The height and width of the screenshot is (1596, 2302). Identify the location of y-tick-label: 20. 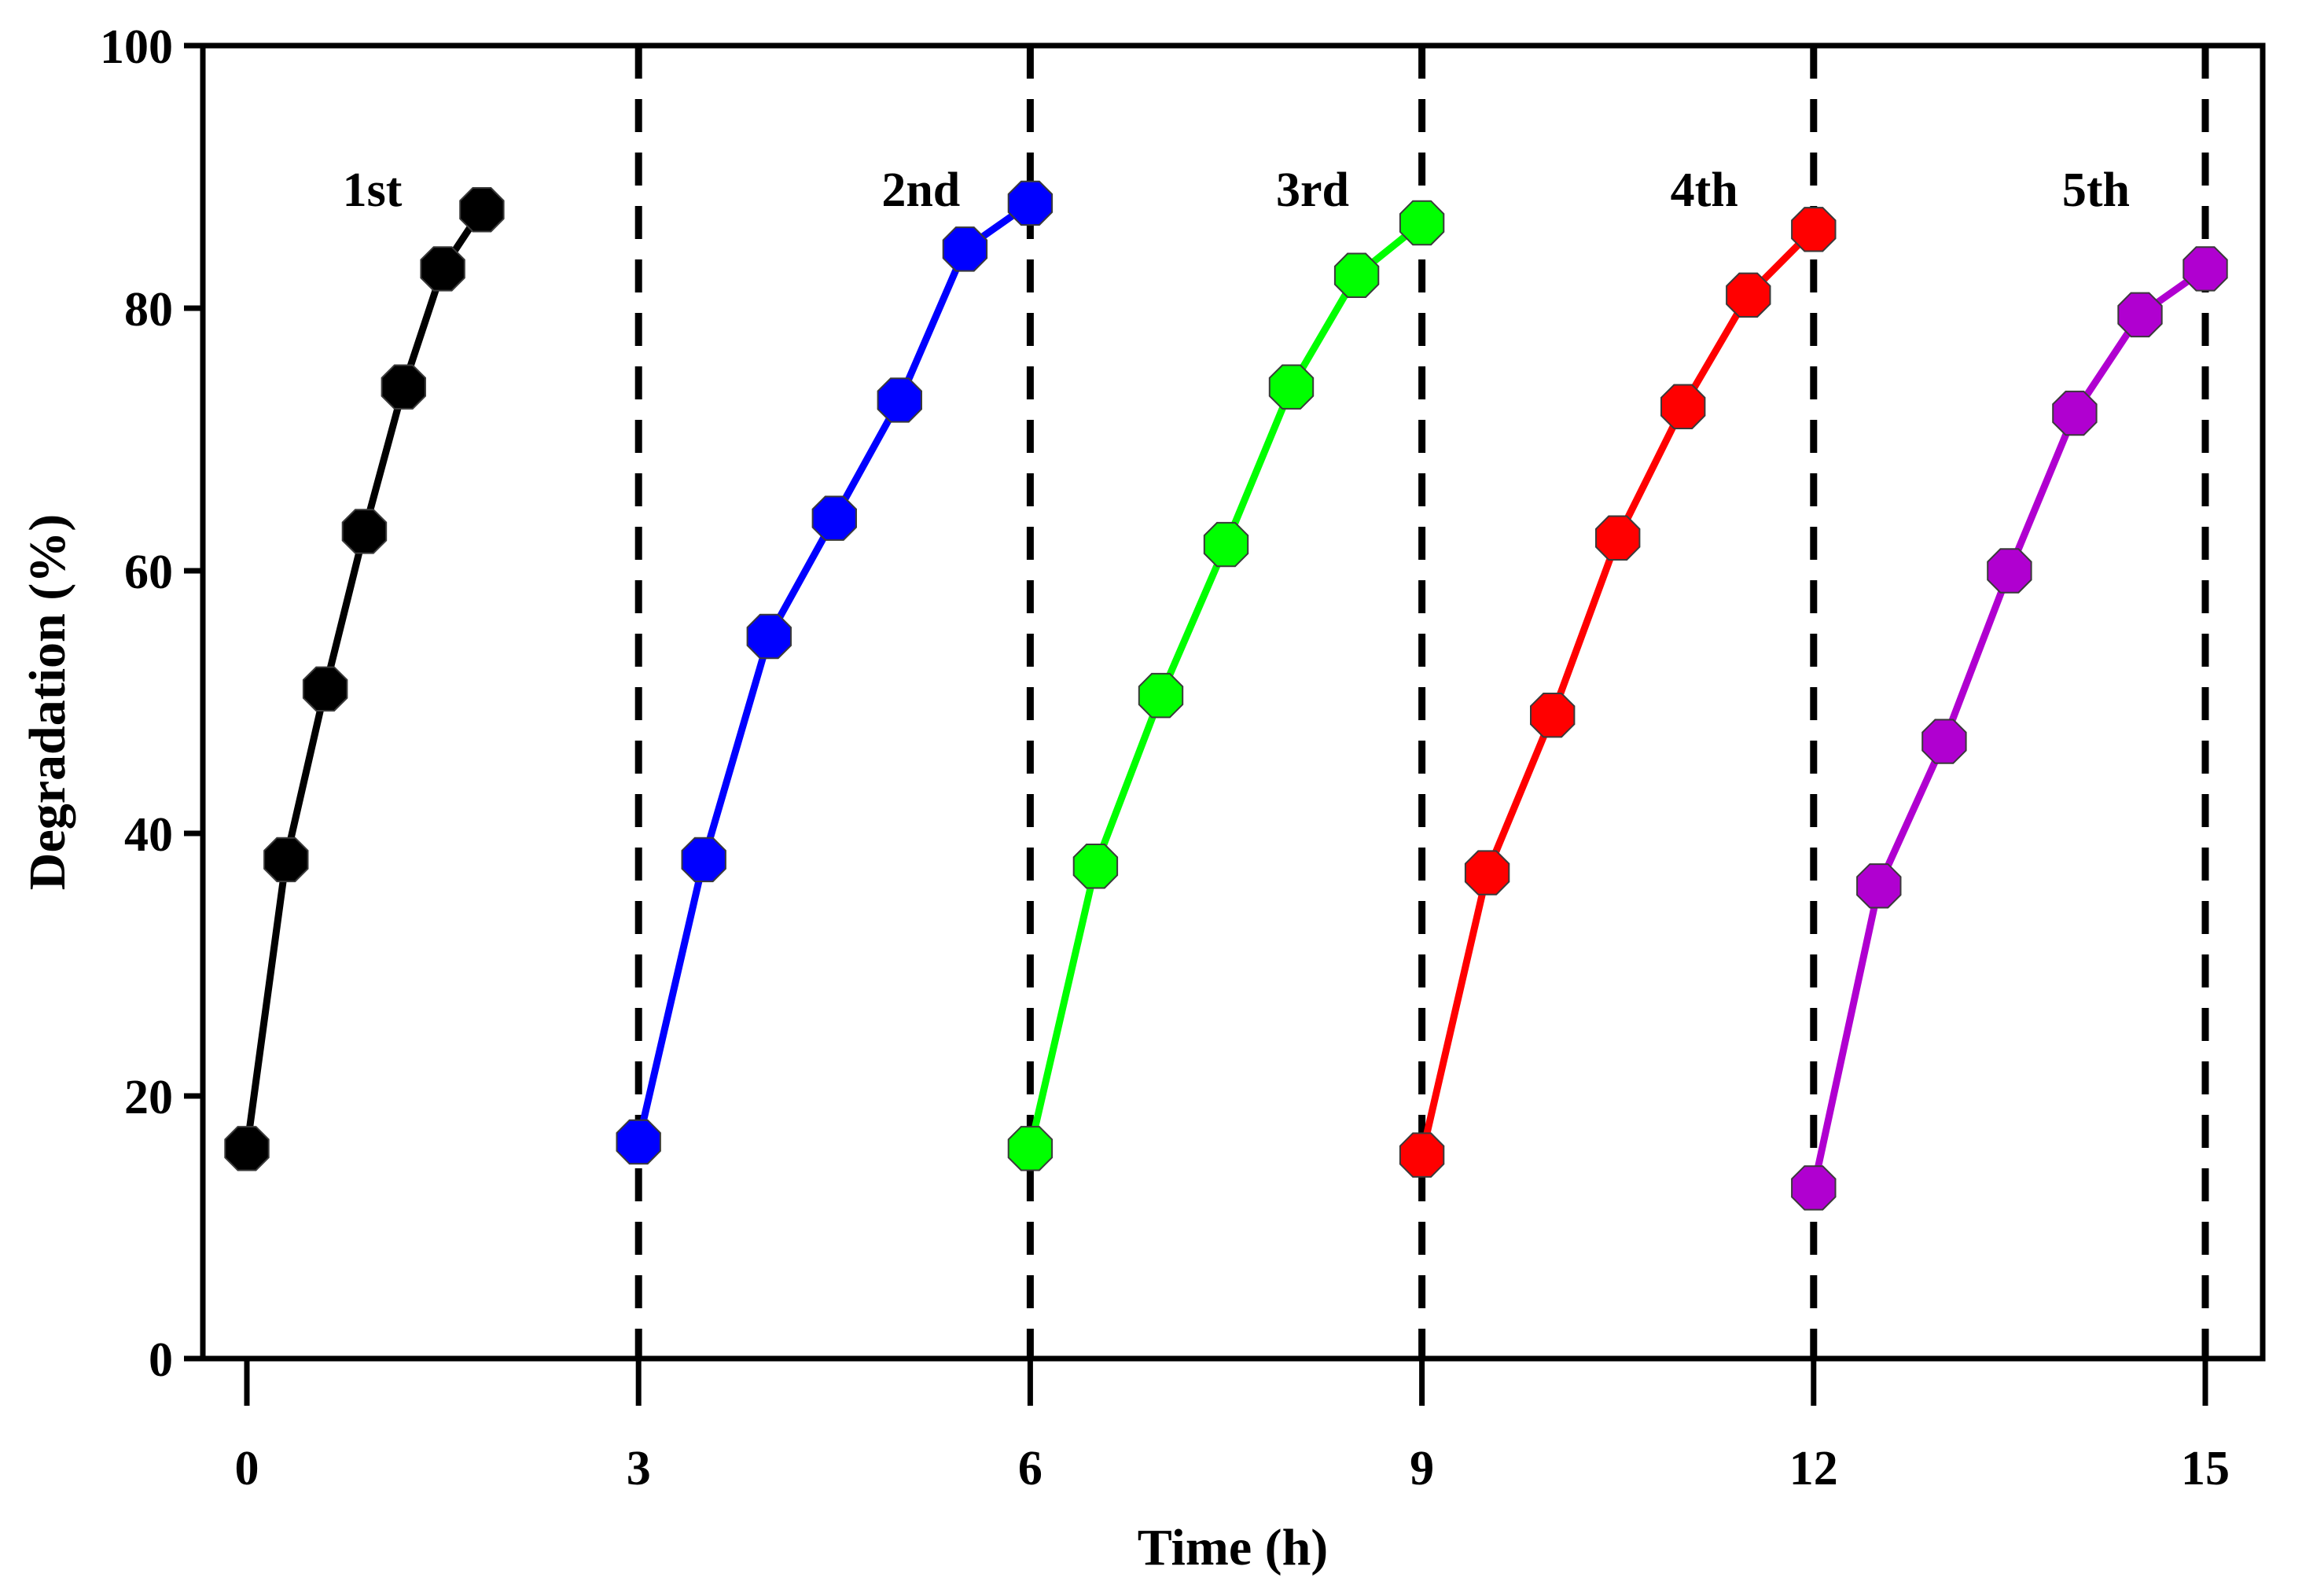
(148, 1097).